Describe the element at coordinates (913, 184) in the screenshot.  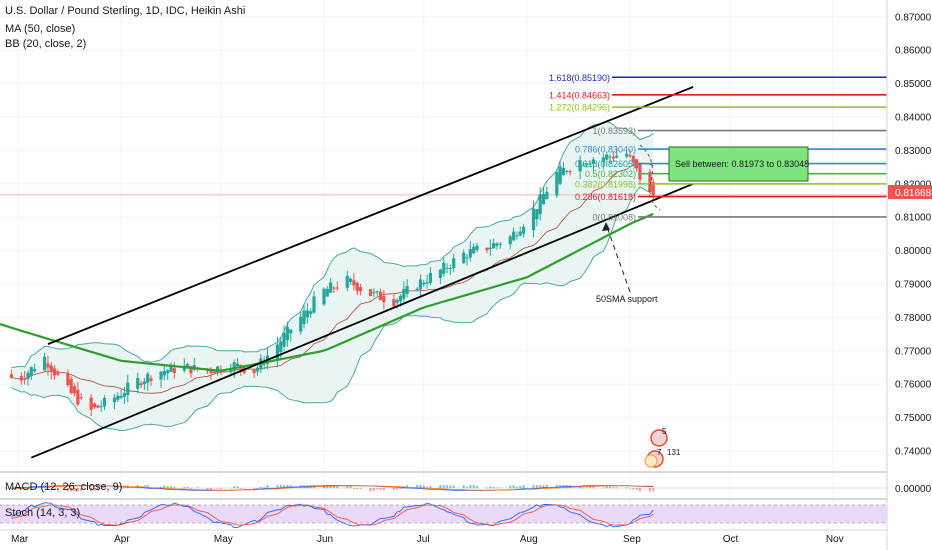
I see `price-tick-label: 0.82000` at that location.